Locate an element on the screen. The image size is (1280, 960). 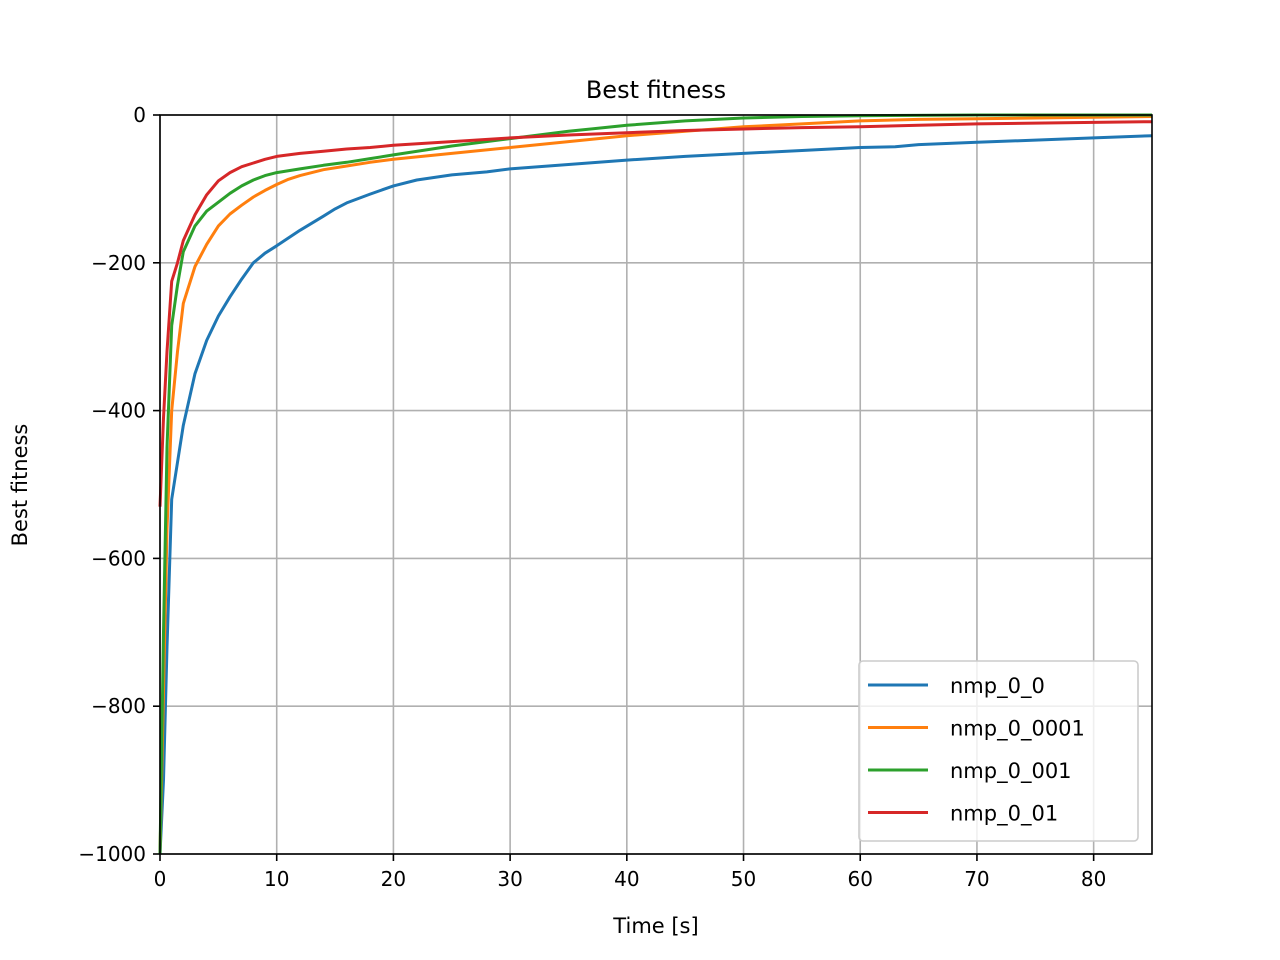
y-tick-label: −800 is located at coordinates (118, 706).